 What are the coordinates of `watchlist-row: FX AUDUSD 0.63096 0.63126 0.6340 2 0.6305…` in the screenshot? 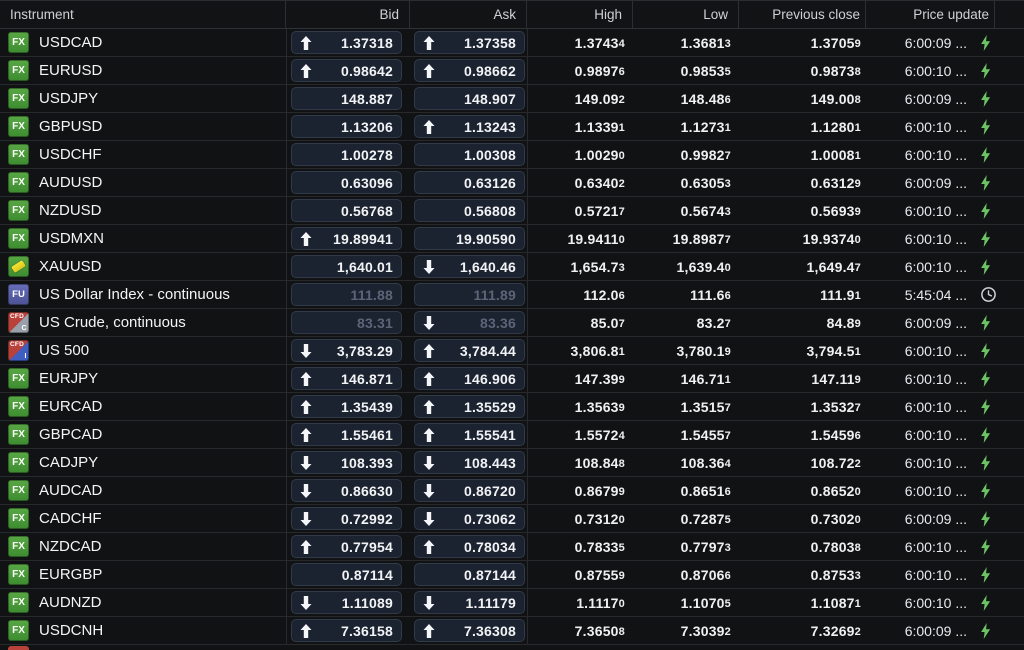 It's located at (512, 183).